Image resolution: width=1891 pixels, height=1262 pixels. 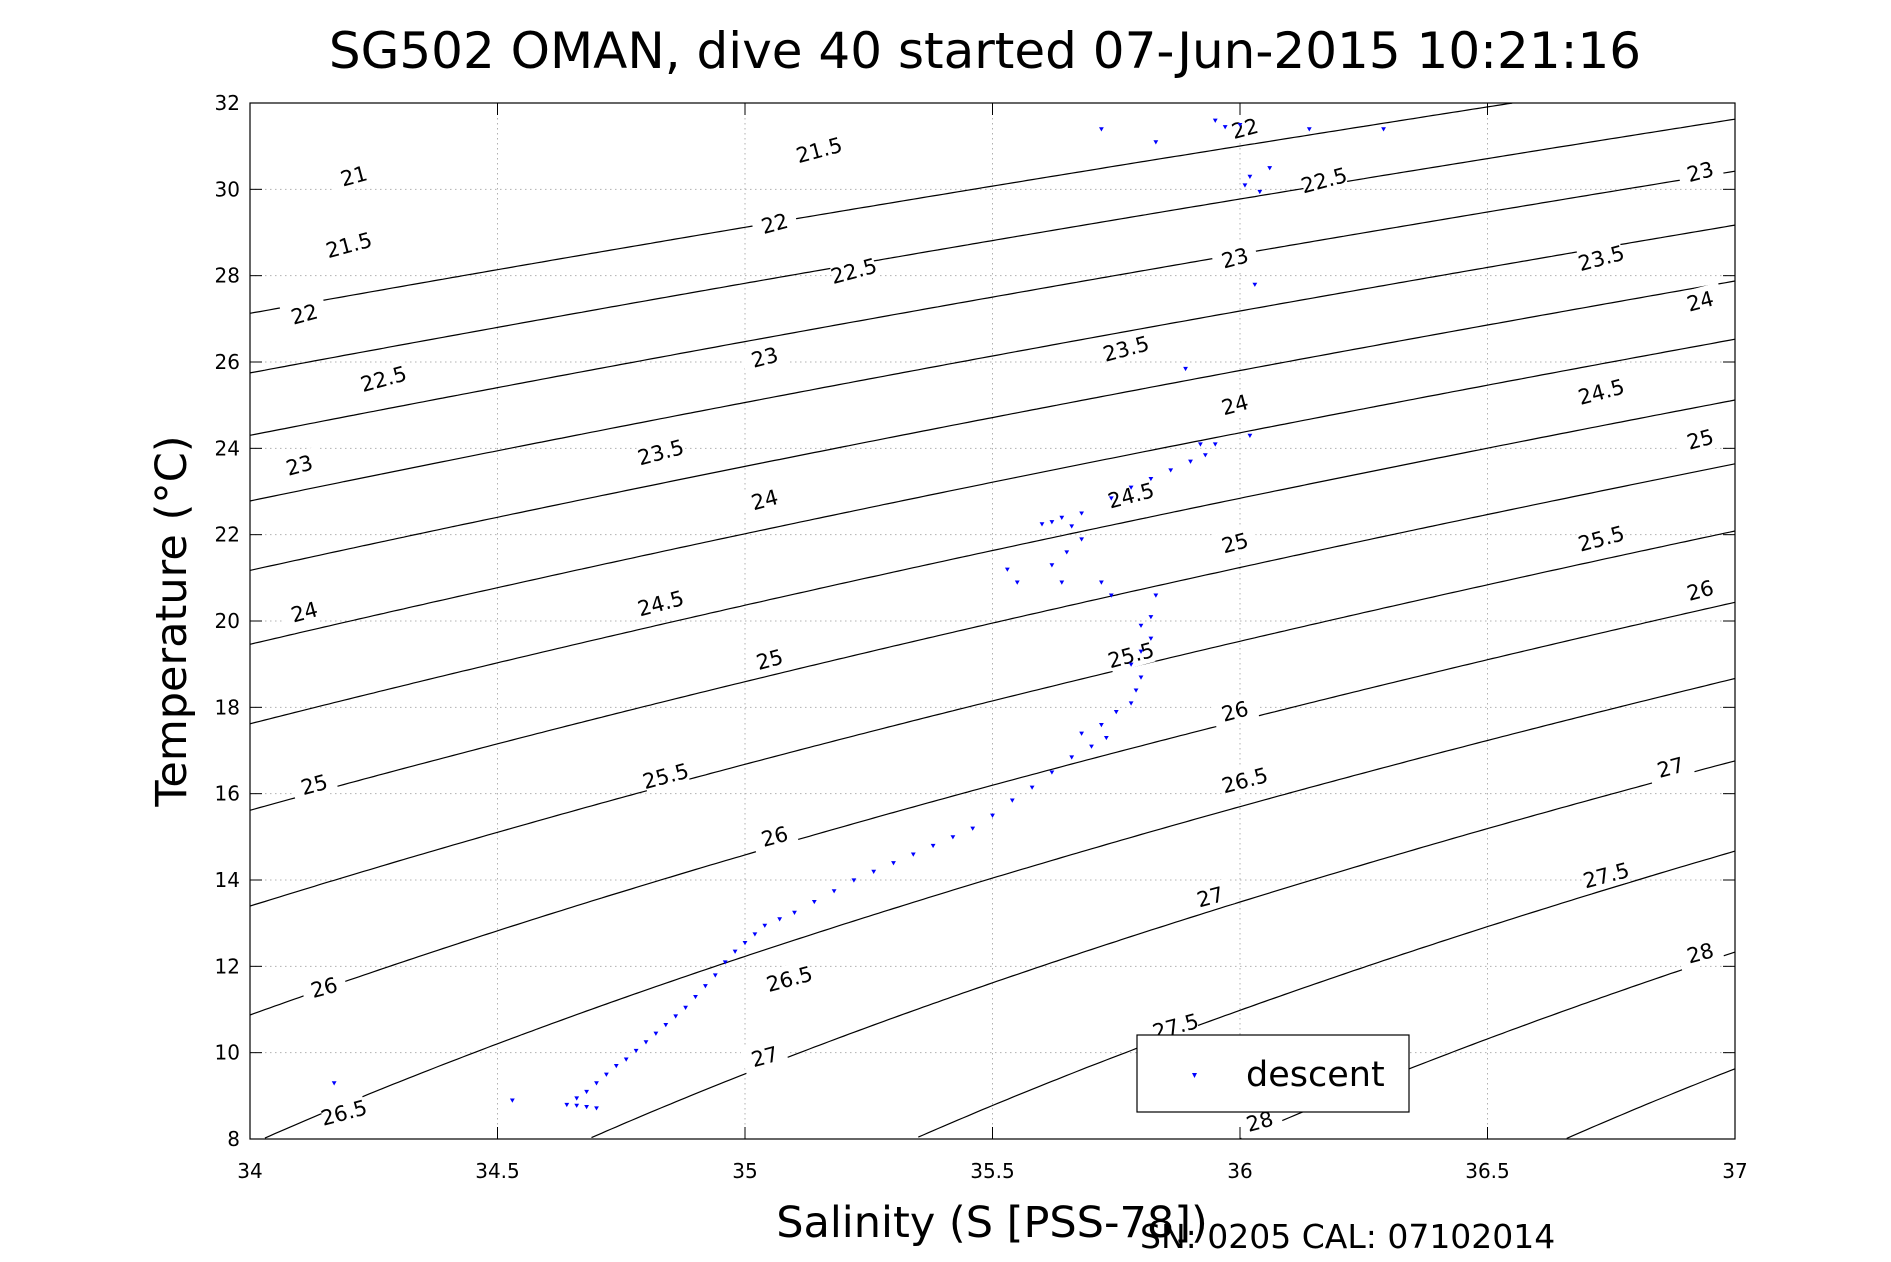 I want to click on legend-box, so click(x=1273, y=1073).